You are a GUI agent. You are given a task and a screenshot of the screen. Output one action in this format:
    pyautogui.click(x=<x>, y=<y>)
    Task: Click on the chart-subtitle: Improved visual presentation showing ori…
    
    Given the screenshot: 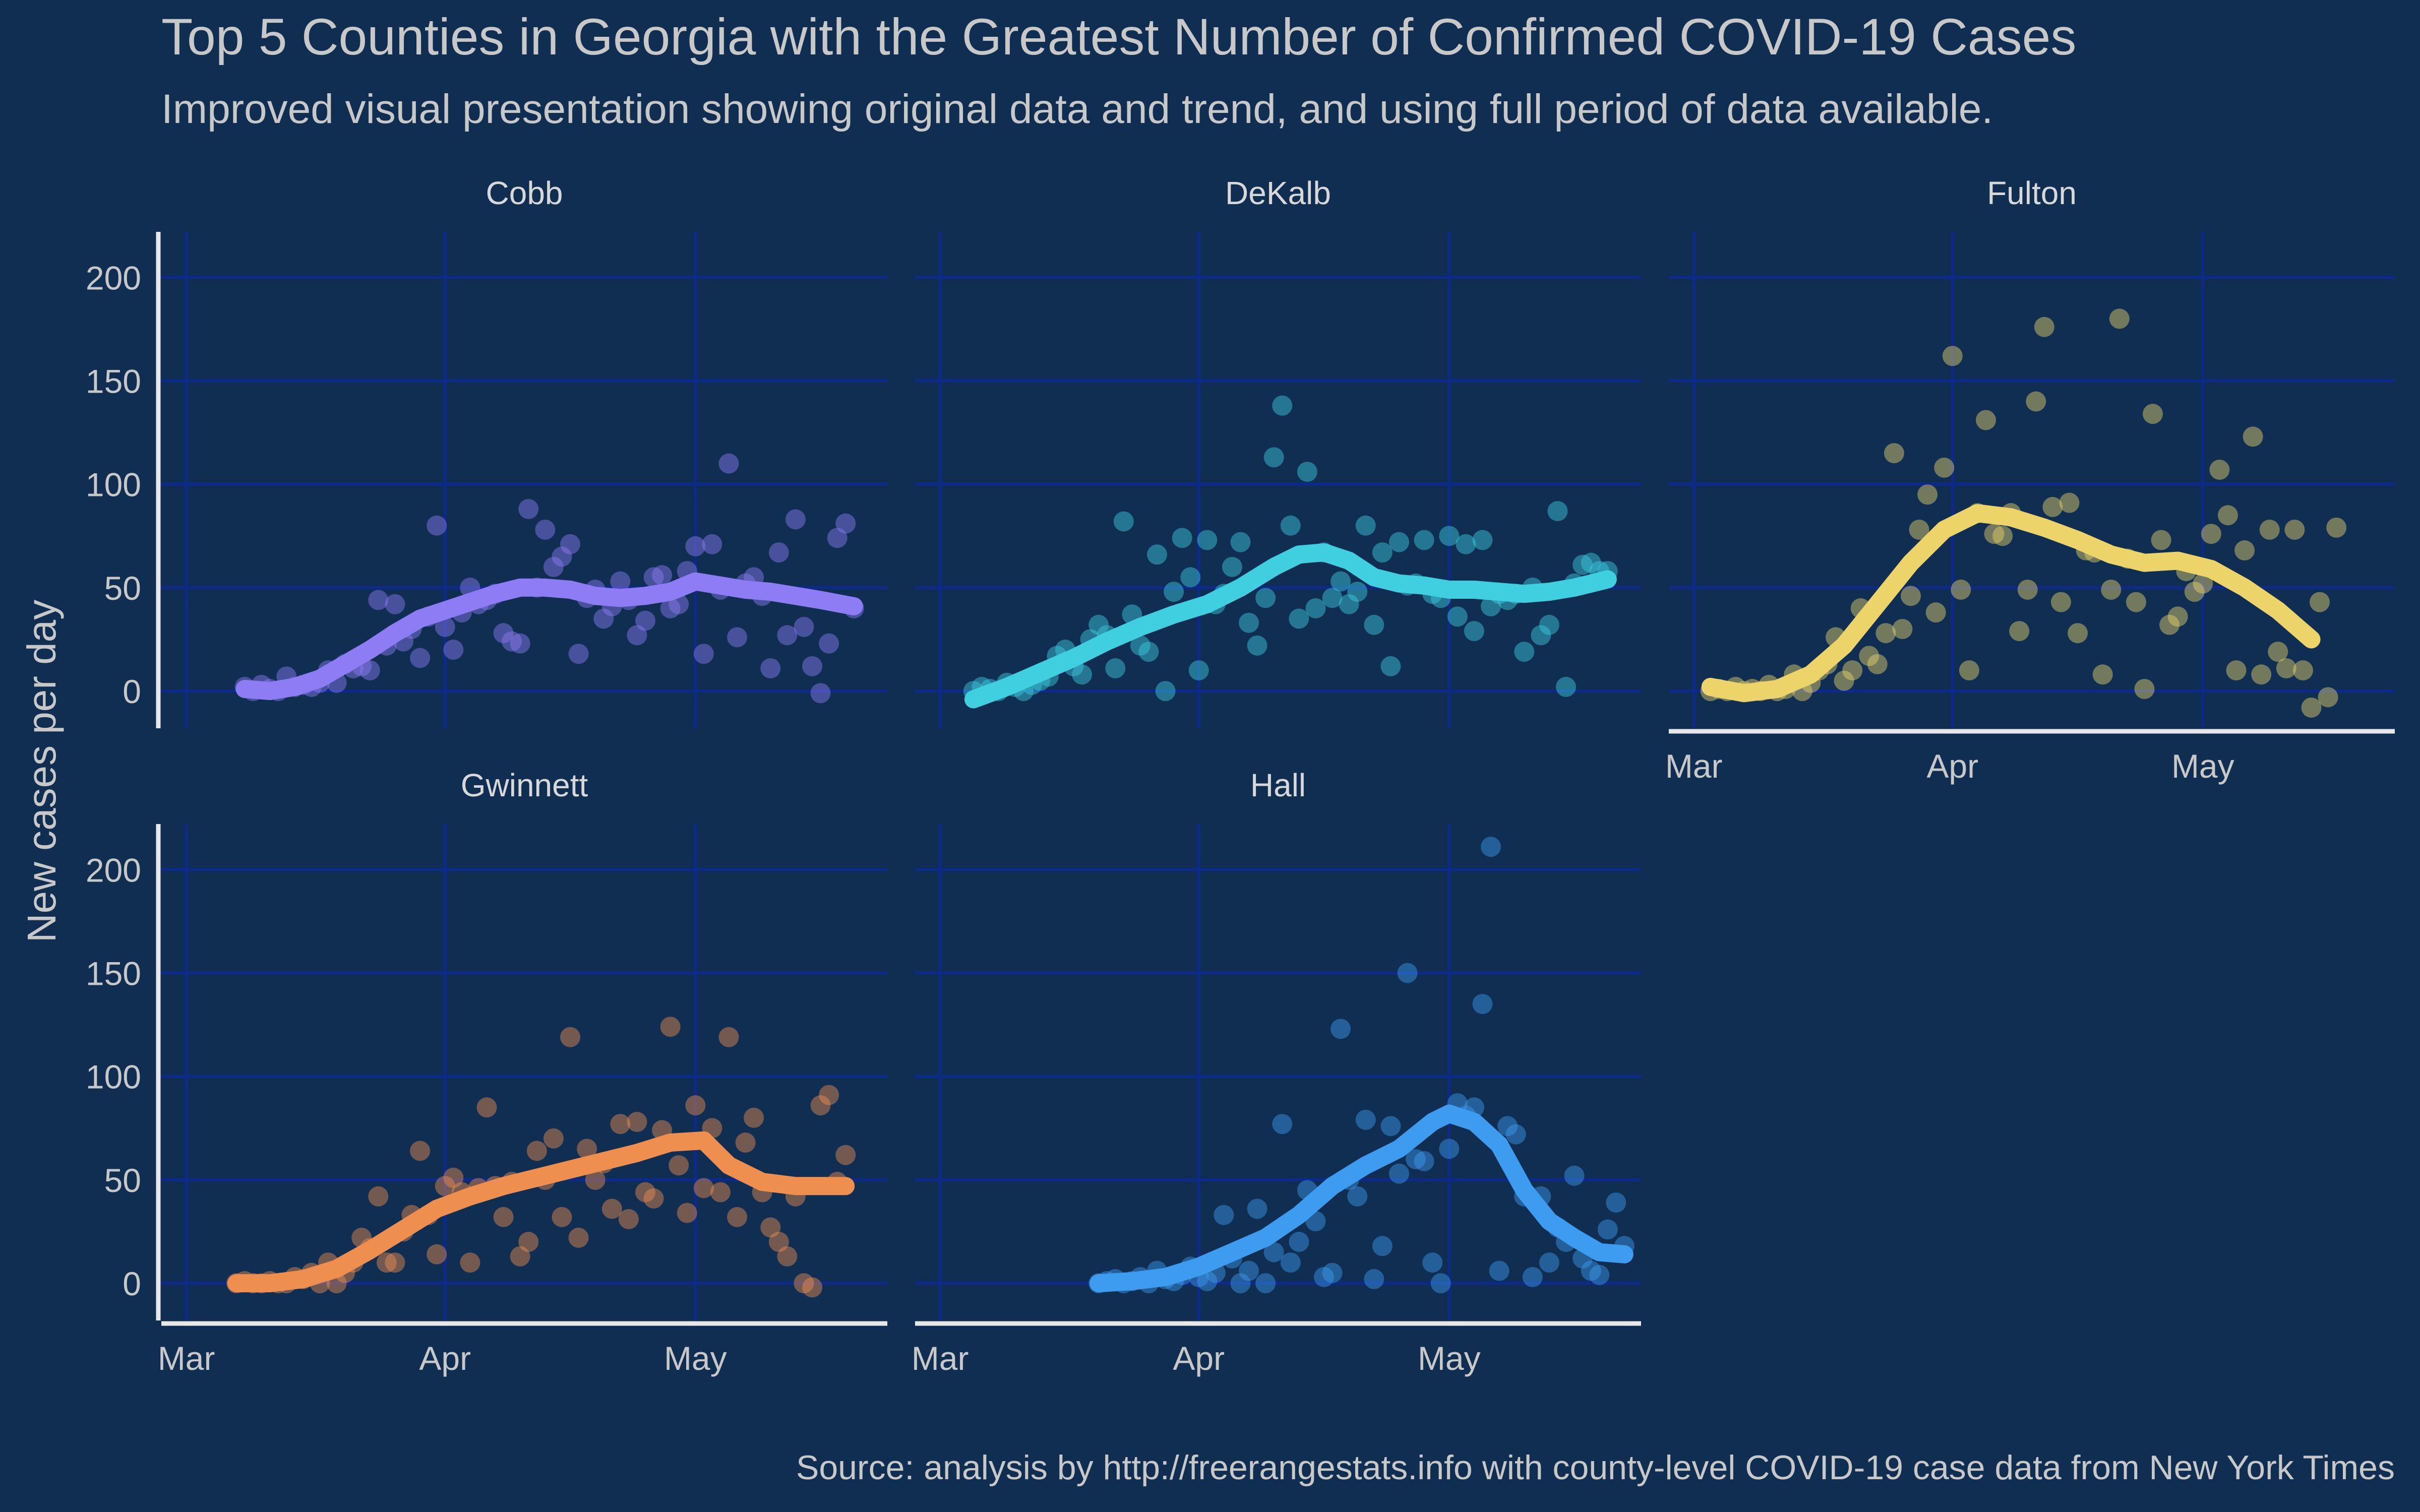 What is the action you would take?
    pyautogui.click(x=1077, y=109)
    